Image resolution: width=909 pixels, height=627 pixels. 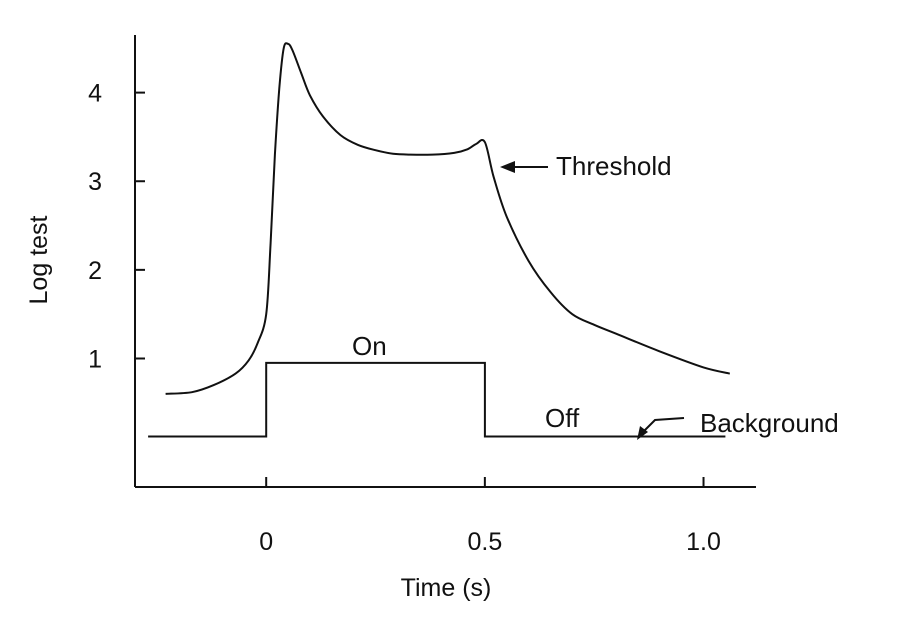 What do you see at coordinates (39, 259) in the screenshot?
I see `y-axis-title: Log test` at bounding box center [39, 259].